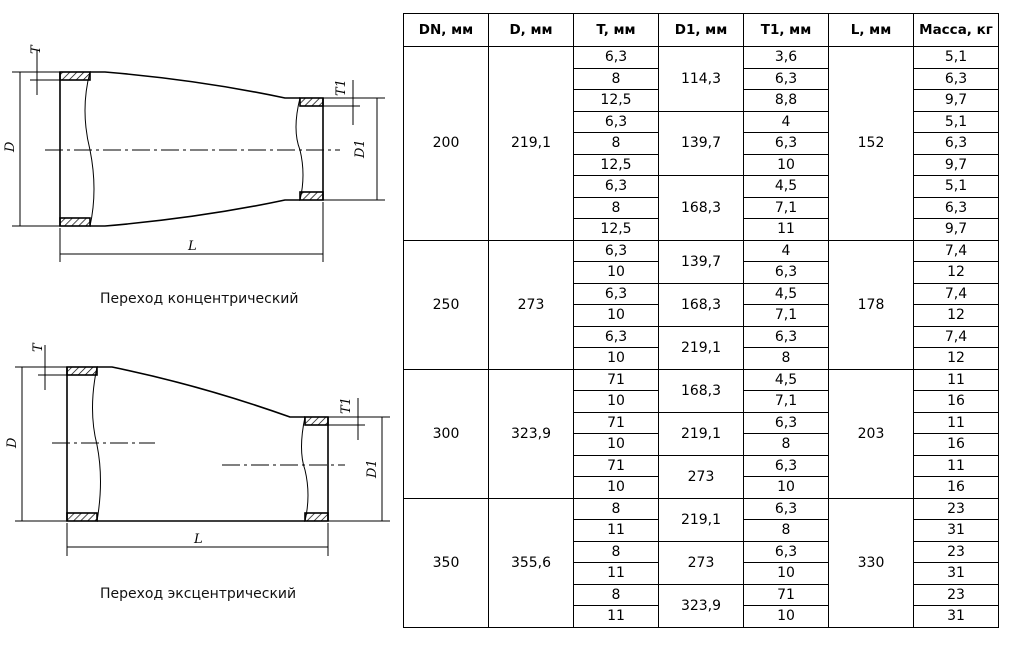 Image resolution: width=1016 pixels, height=653 pixels. I want to click on cell-d: 323,9, so click(531, 433).